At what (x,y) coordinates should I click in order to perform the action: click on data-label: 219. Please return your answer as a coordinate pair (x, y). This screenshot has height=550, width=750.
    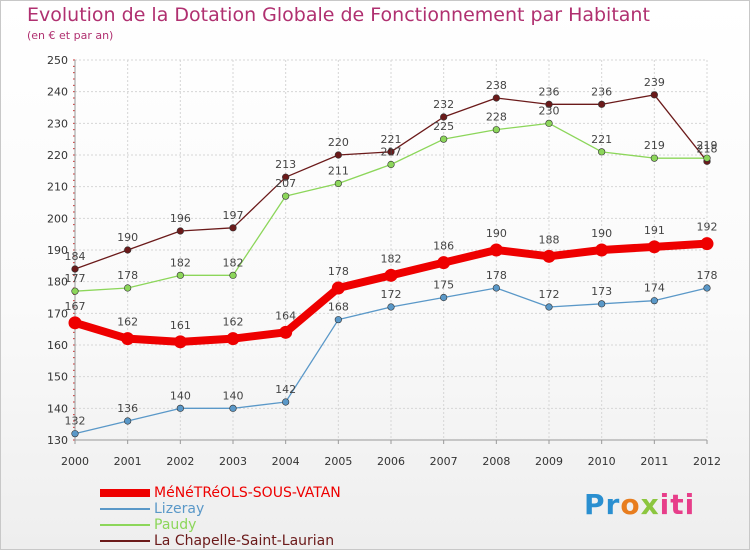
    Looking at the image, I should click on (707, 145).